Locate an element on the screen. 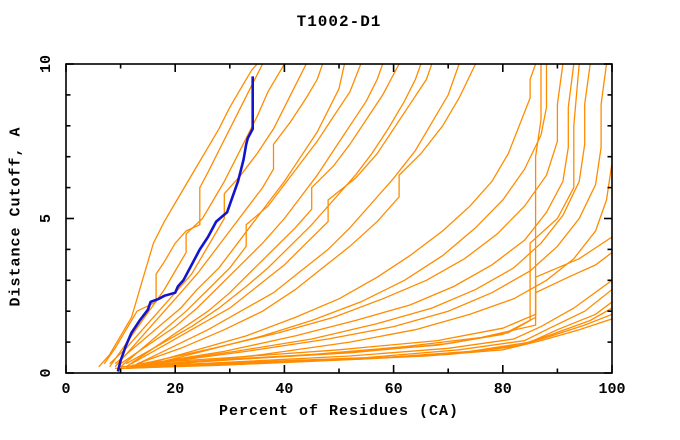  y-tick-label: 0 is located at coordinates (46, 372).